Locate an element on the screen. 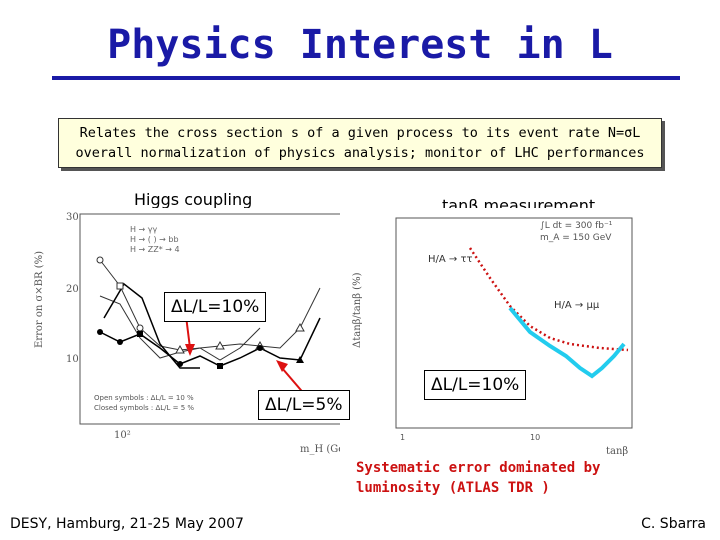  y-axis-label: Error on σ×BR (%) is located at coordinates (39, 299).